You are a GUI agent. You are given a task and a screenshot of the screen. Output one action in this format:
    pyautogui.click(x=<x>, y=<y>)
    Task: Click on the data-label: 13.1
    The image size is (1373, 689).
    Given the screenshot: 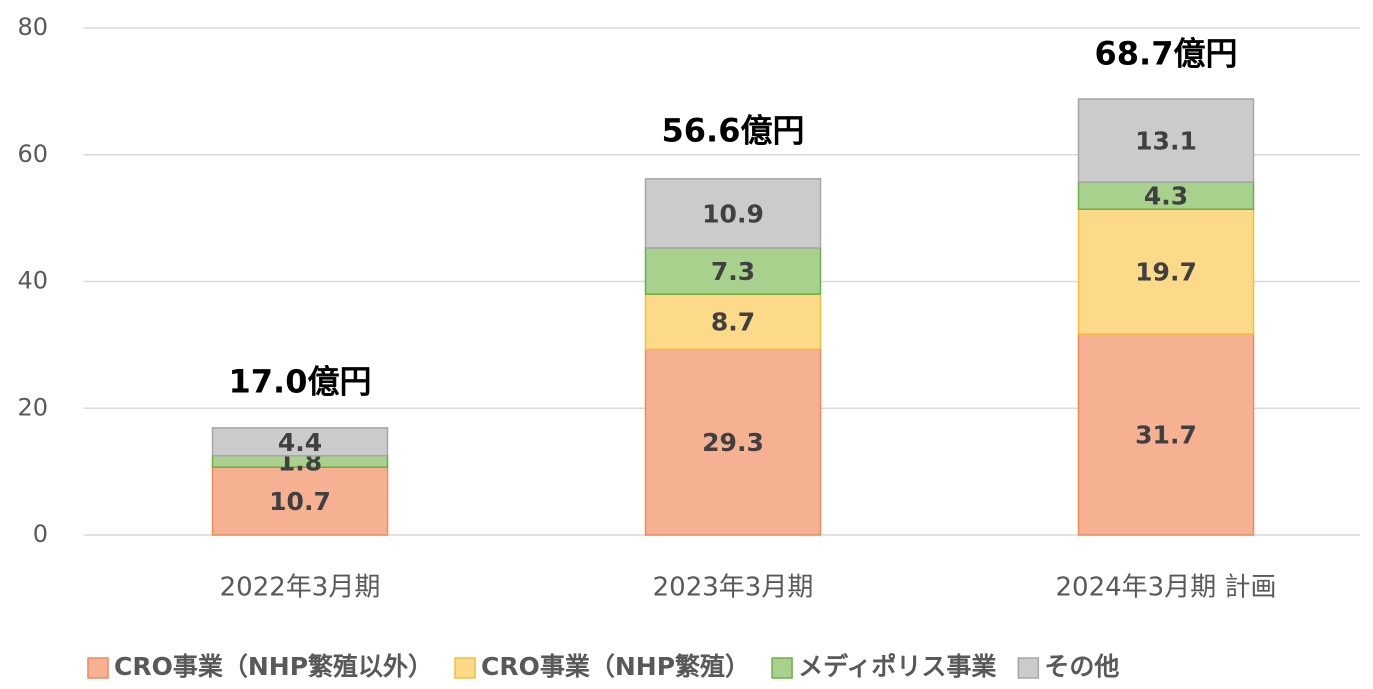 What is the action you would take?
    pyautogui.click(x=1166, y=140)
    